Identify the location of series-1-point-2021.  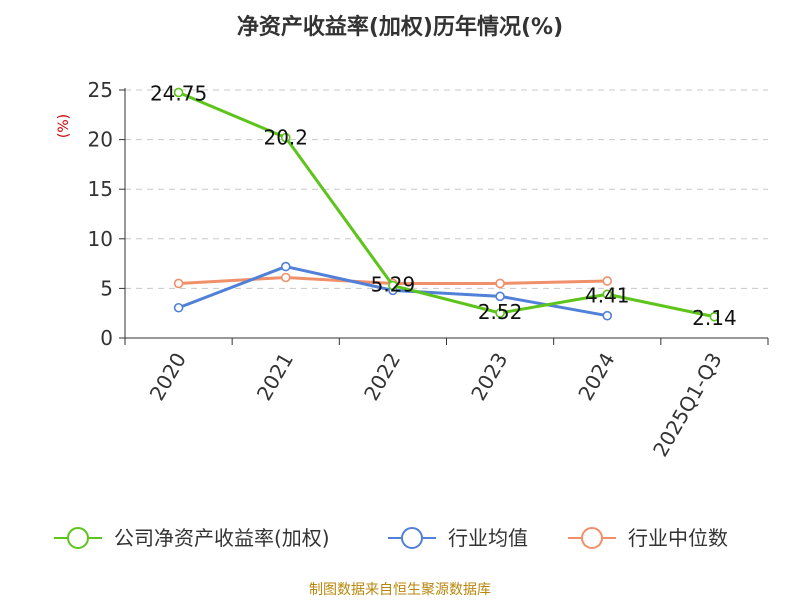
(285, 266).